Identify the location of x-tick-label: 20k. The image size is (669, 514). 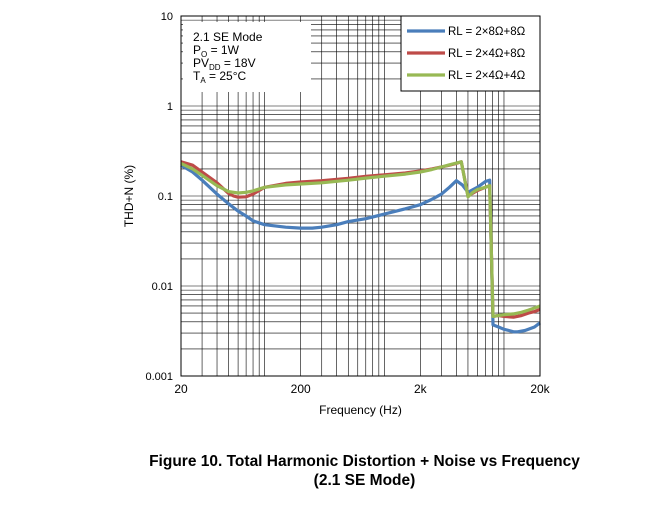
(540, 389).